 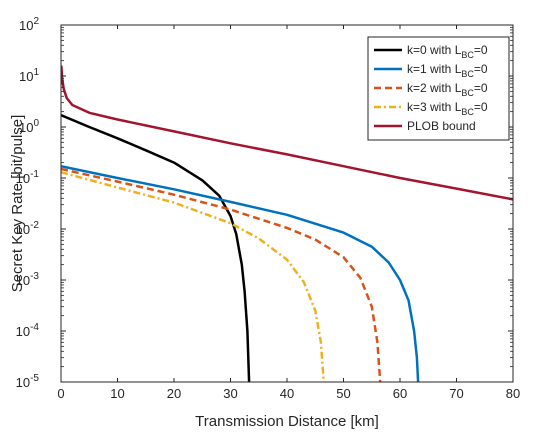 What do you see at coordinates (343, 393) in the screenshot?
I see `x-tick-label: 50` at bounding box center [343, 393].